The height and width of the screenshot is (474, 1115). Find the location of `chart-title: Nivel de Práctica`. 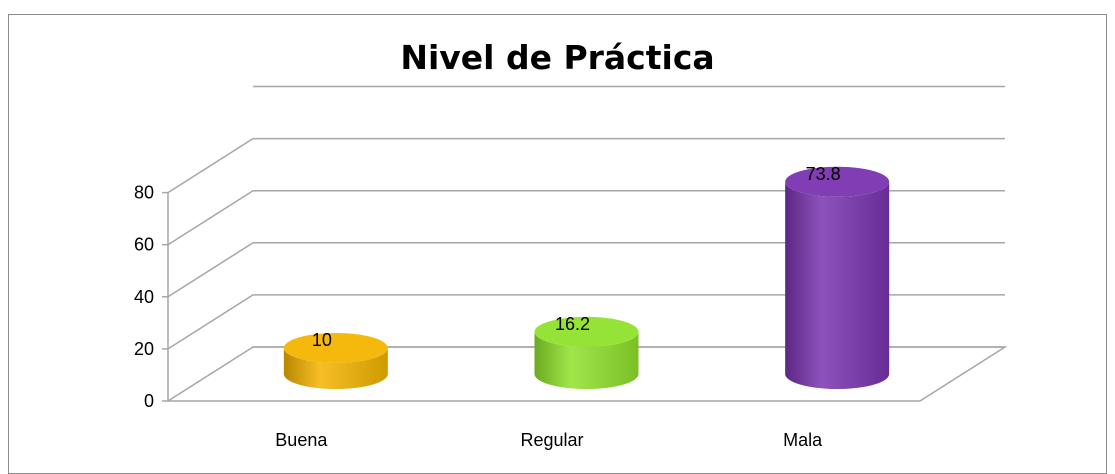

chart-title: Nivel de Práctica is located at coordinates (557, 57).